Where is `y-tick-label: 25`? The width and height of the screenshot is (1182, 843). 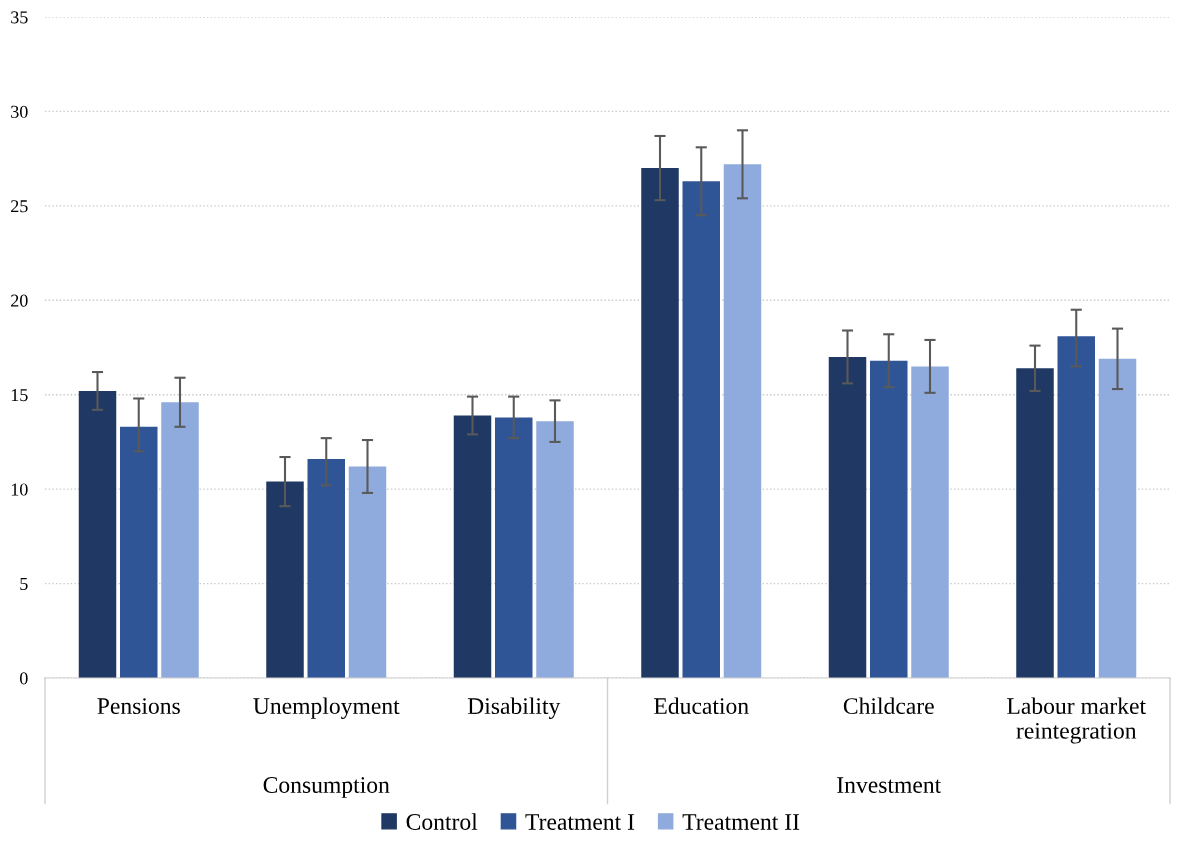 y-tick-label: 25 is located at coordinates (19, 206).